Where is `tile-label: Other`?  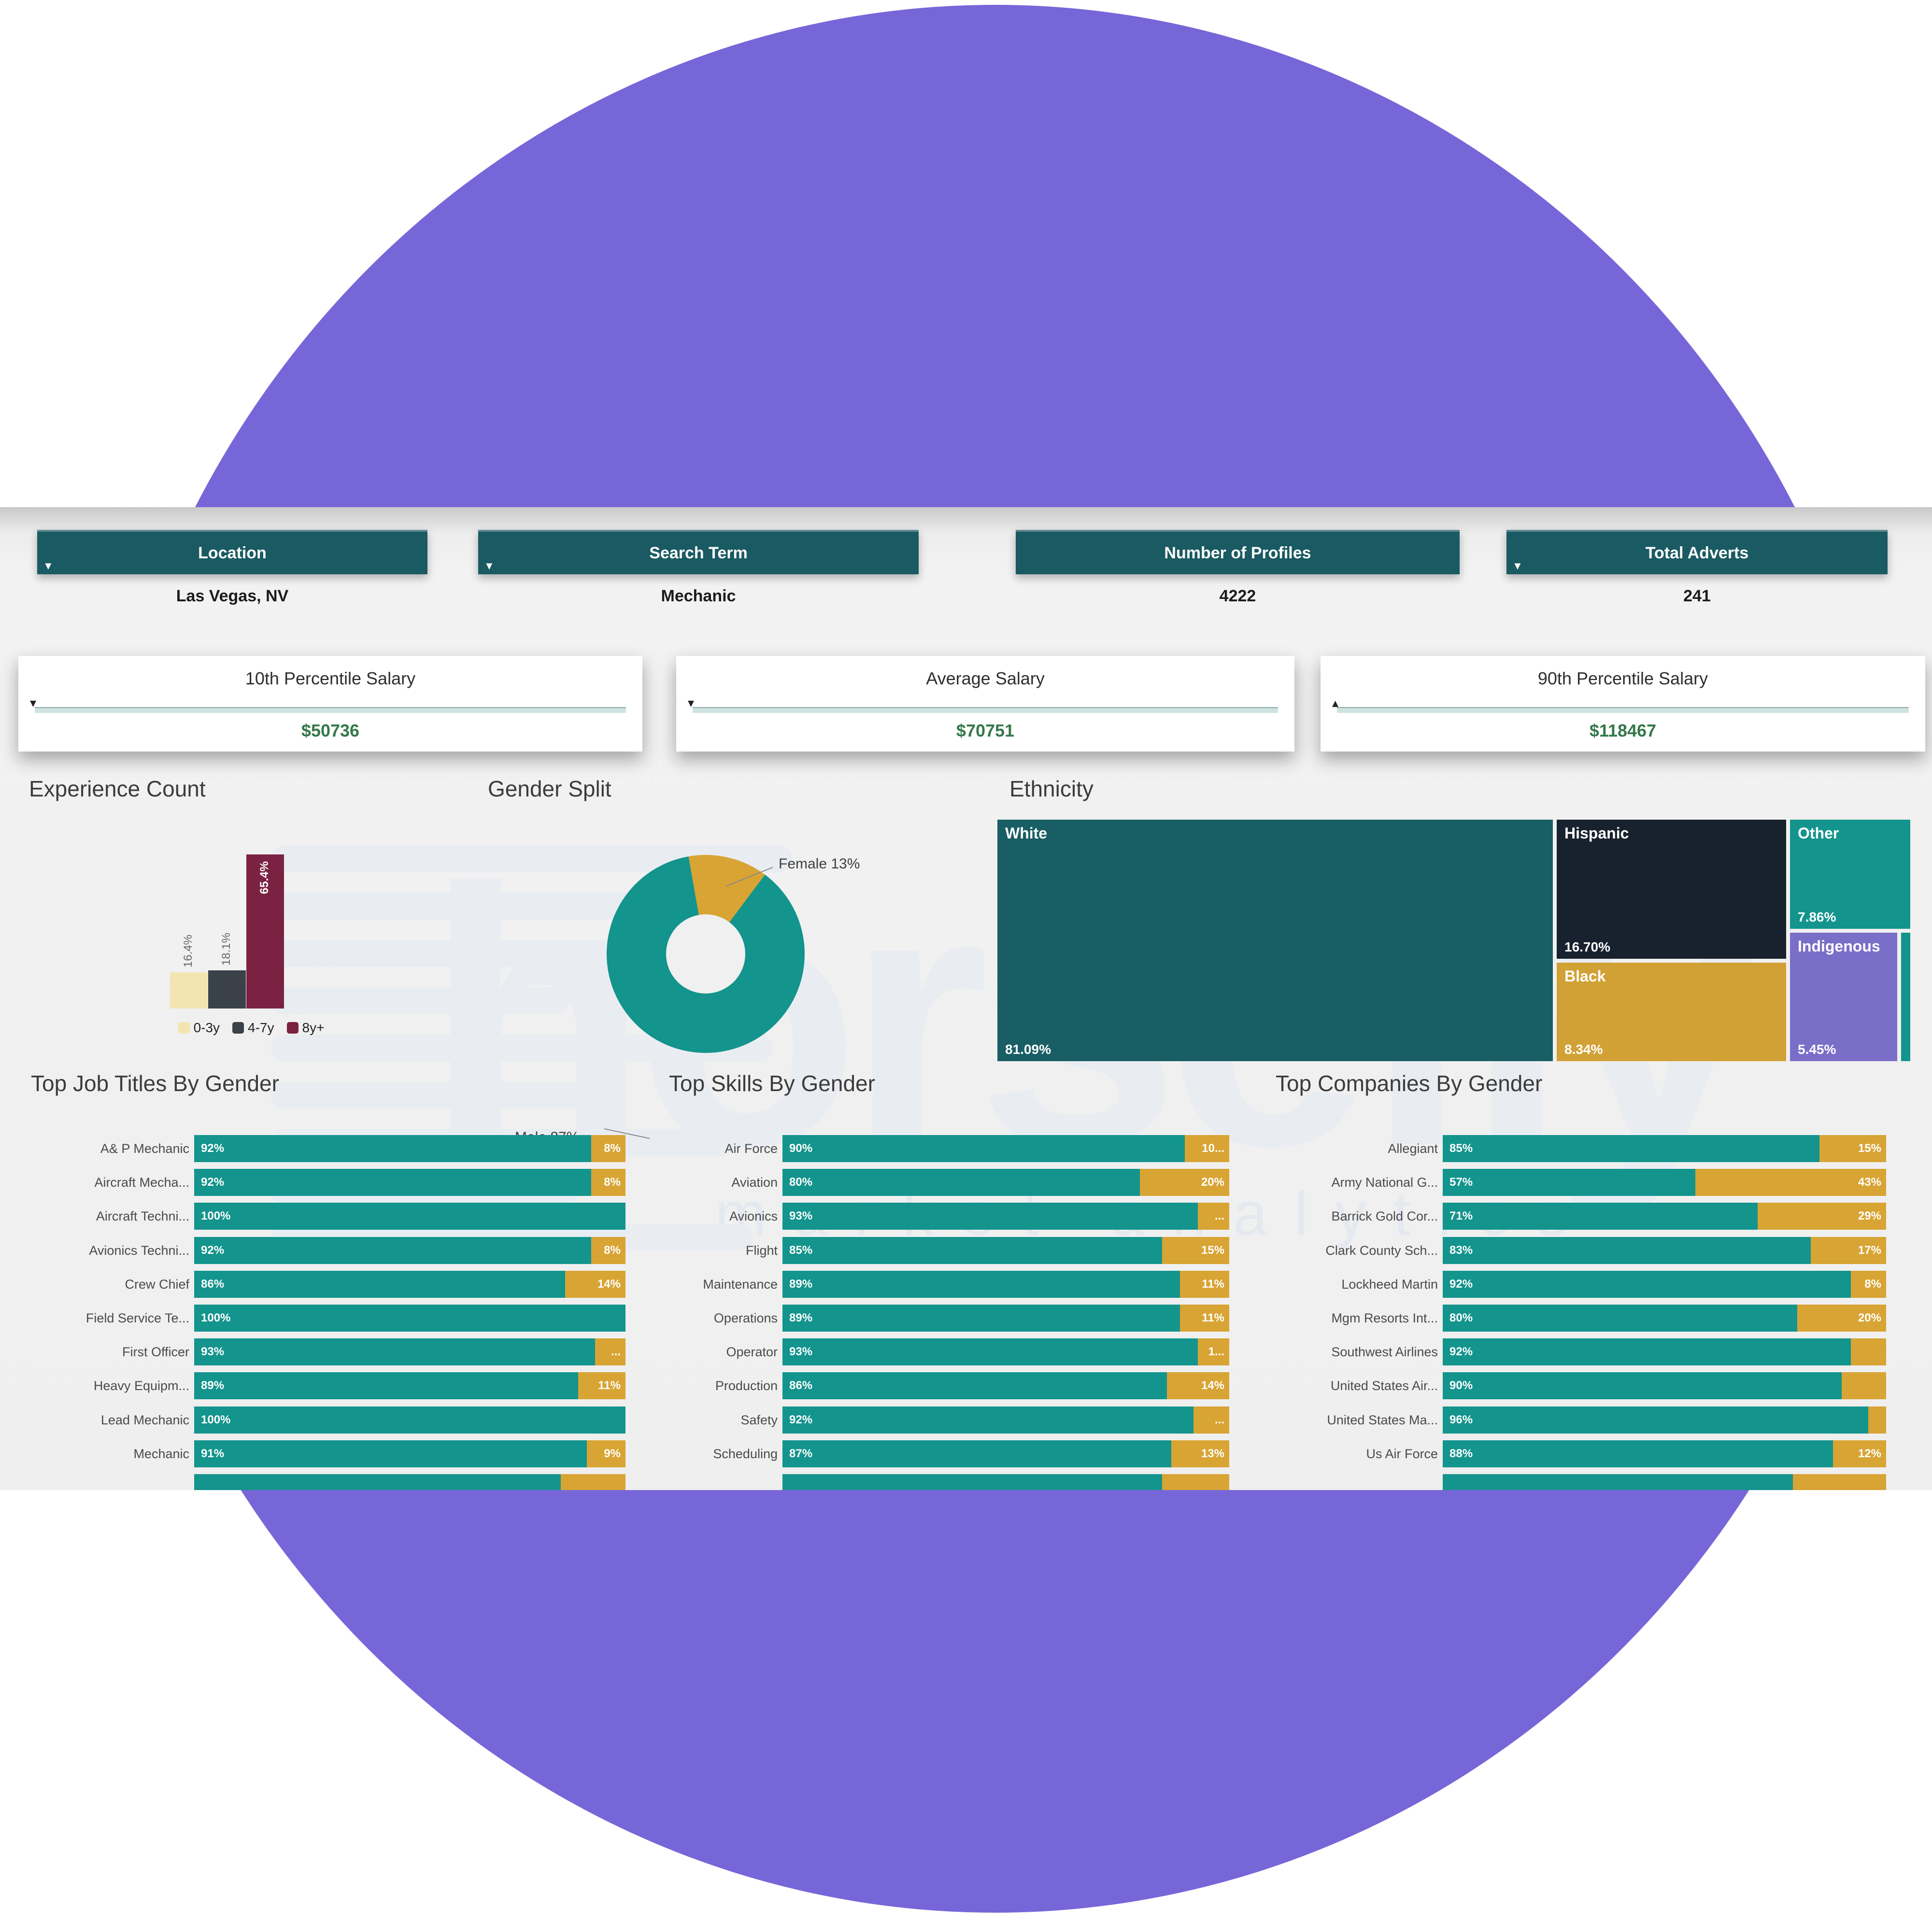
tile-label: Other is located at coordinates (1818, 833).